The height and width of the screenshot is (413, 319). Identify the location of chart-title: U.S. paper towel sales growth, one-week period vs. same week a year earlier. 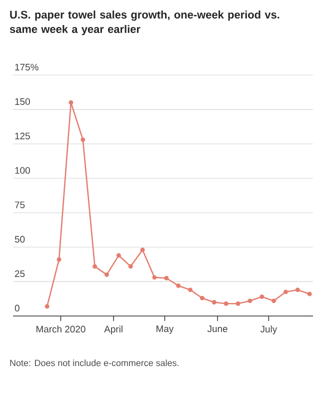
(145, 23).